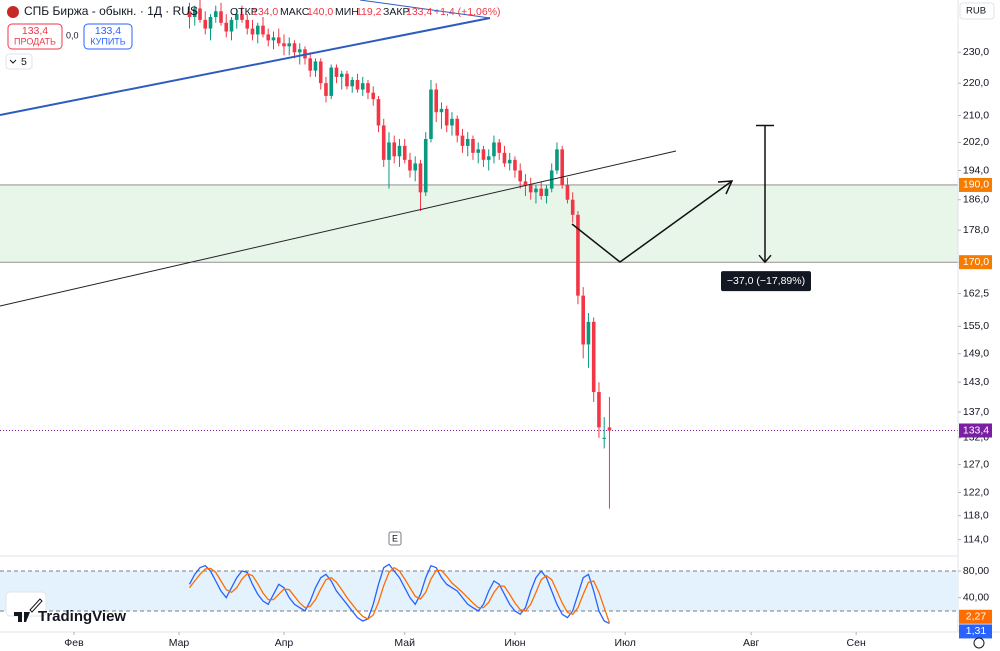  What do you see at coordinates (652, 221) in the screenshot?
I see `path-arrow` at bounding box center [652, 221].